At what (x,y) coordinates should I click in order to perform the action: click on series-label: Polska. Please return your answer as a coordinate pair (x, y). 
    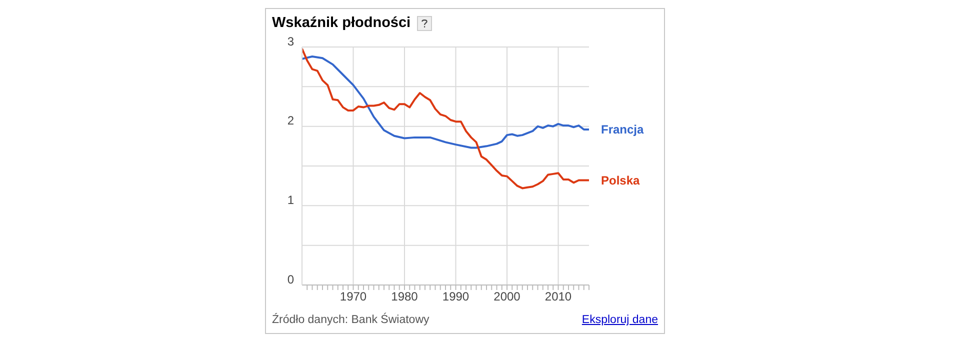
    Looking at the image, I should click on (620, 180).